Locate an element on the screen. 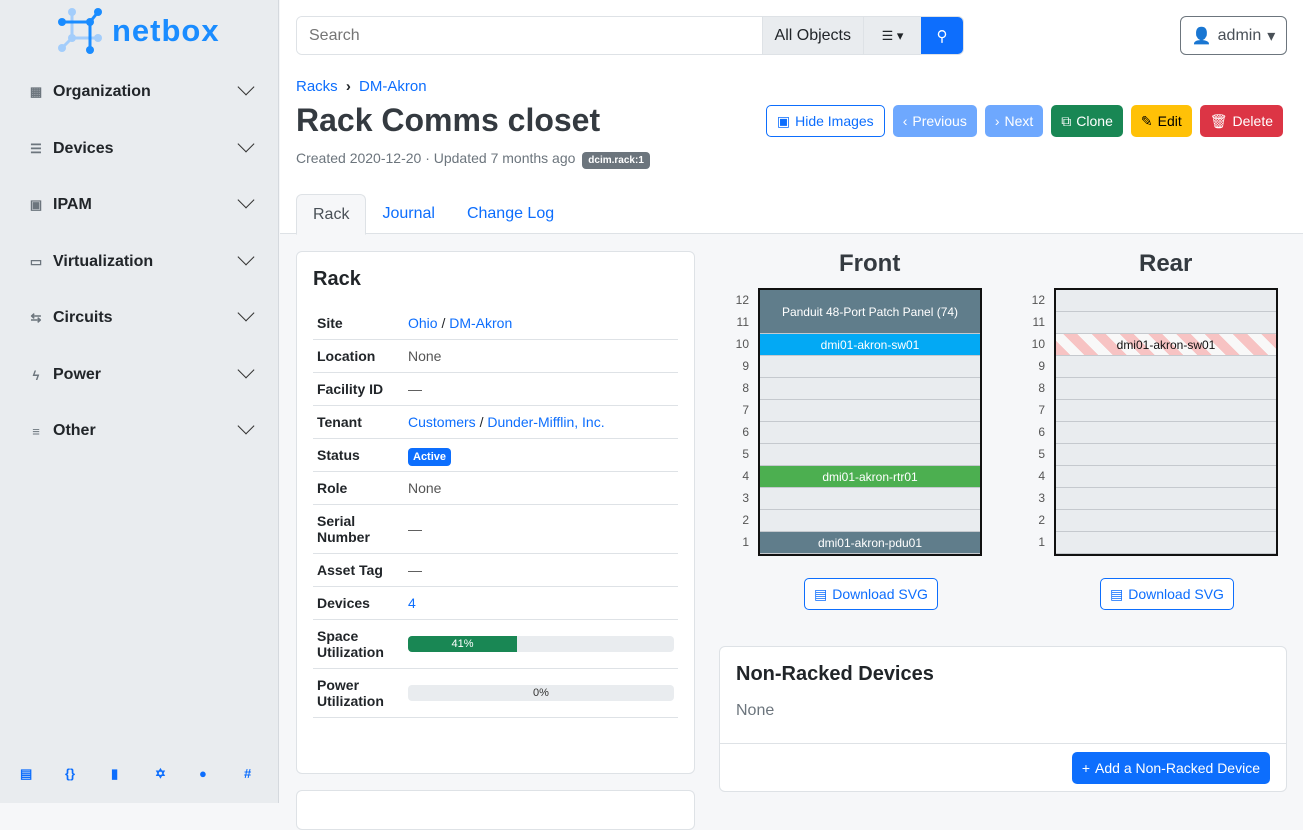  row-serial: Serial Number — is located at coordinates (495, 529).